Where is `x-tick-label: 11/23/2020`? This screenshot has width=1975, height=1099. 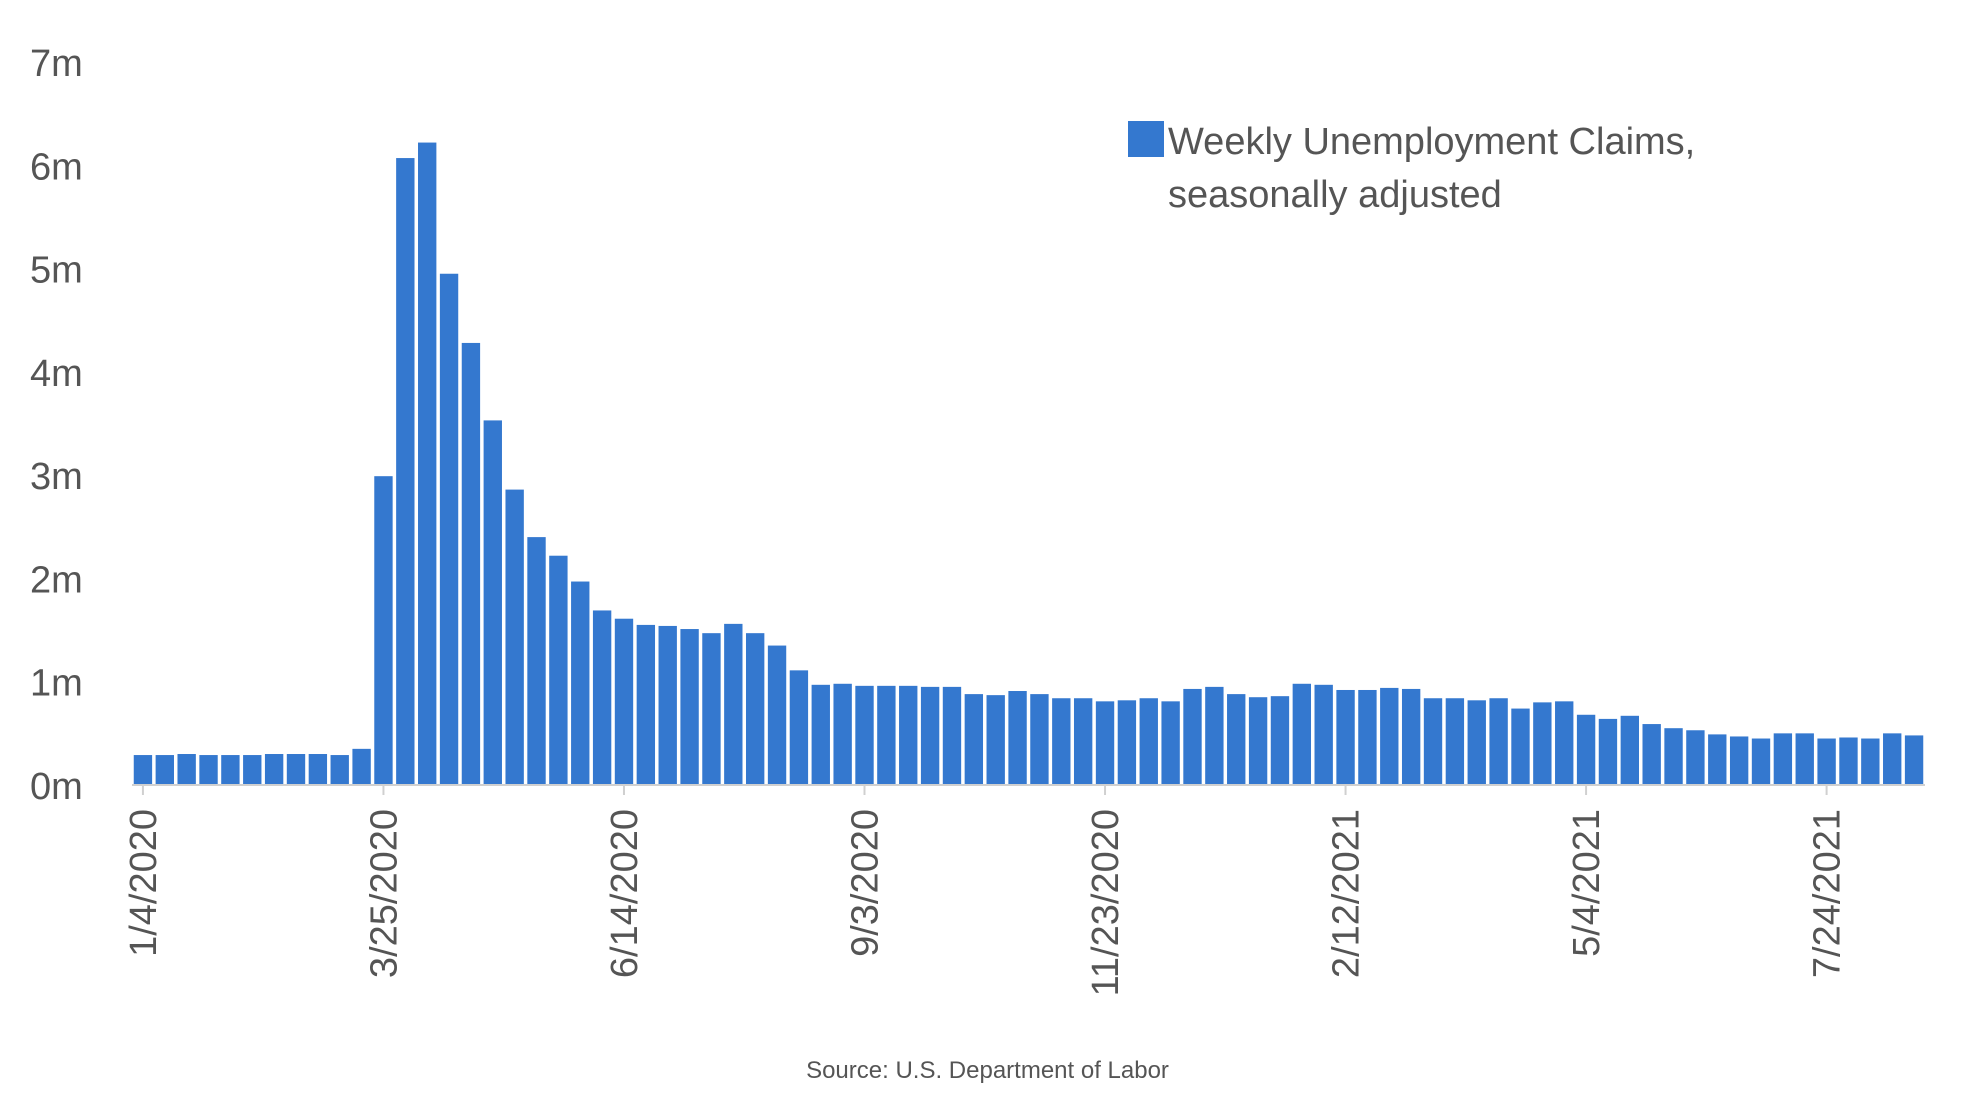
x-tick-label: 11/23/2020 is located at coordinates (1106, 902).